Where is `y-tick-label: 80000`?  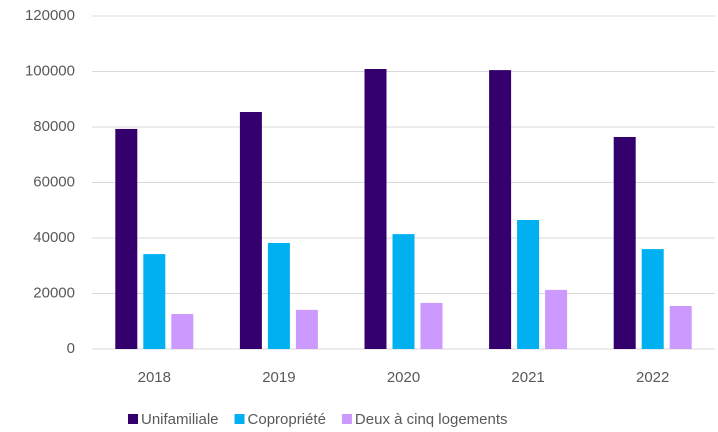 y-tick-label: 80000 is located at coordinates (54, 126).